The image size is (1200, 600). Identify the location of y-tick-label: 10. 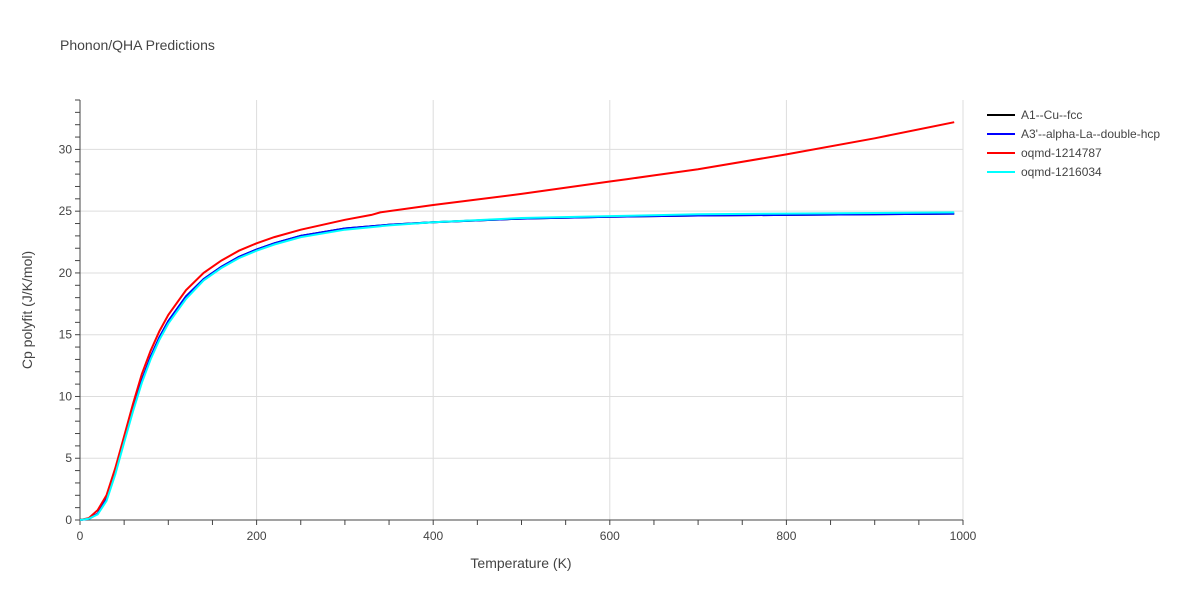
(66, 396).